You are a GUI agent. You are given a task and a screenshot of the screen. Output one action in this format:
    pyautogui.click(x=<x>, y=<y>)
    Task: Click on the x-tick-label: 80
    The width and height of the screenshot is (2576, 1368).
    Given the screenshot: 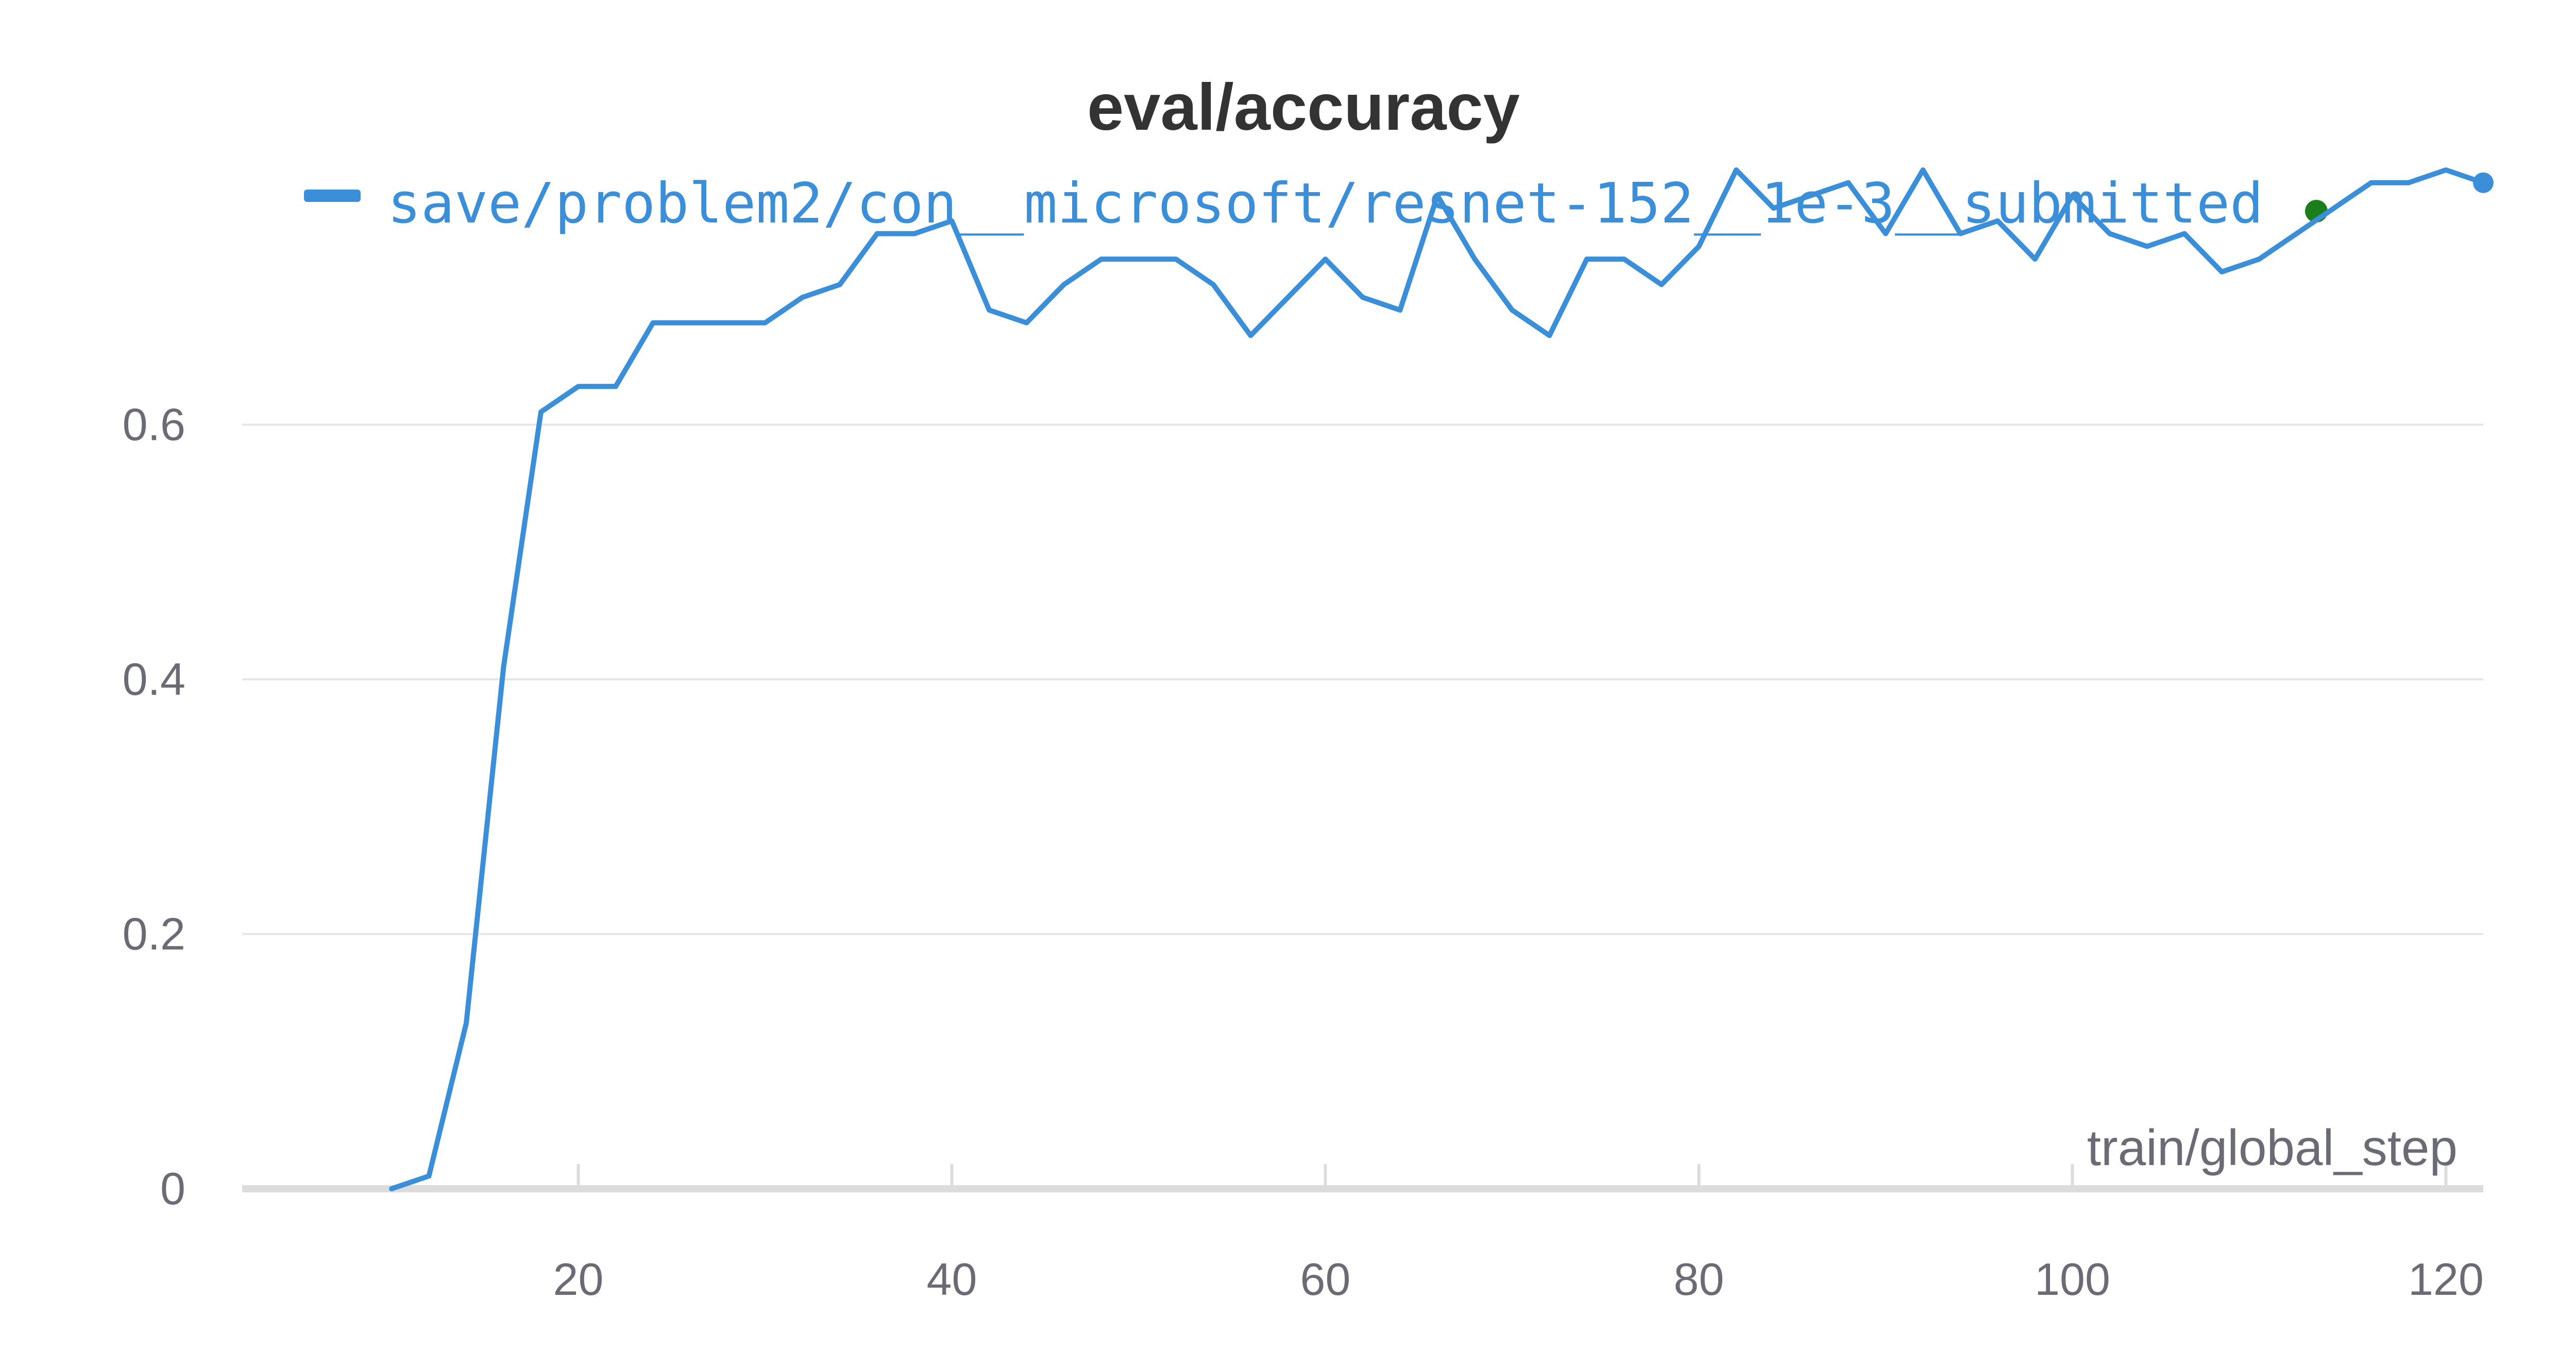 What is the action you would take?
    pyautogui.click(x=1699, y=1279)
    